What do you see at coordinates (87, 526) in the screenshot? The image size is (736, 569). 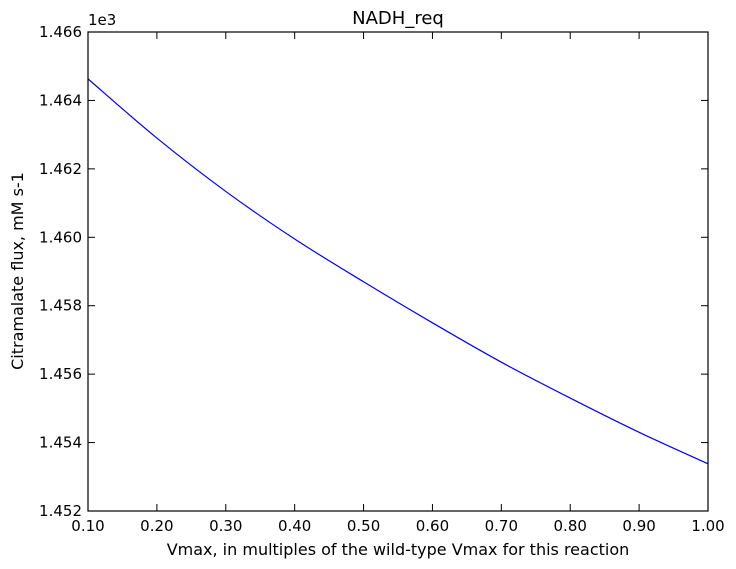 I see `x-tick-label: 0.10` at bounding box center [87, 526].